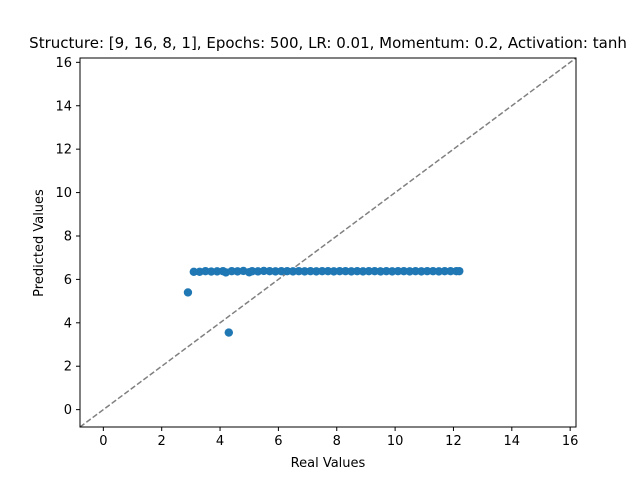 The height and width of the screenshot is (485, 640). I want to click on x-tick-label: 14, so click(512, 441).